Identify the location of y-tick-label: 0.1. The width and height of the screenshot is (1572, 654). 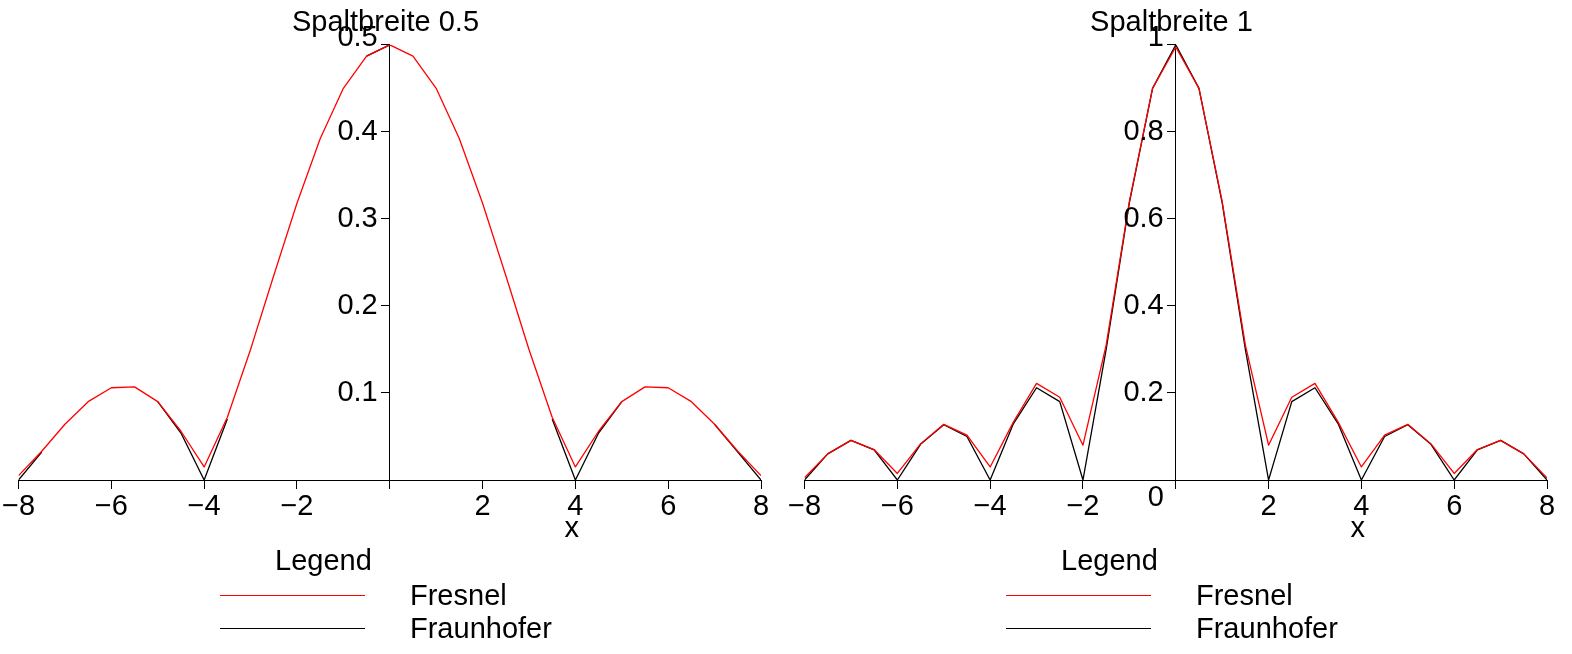
(357, 390).